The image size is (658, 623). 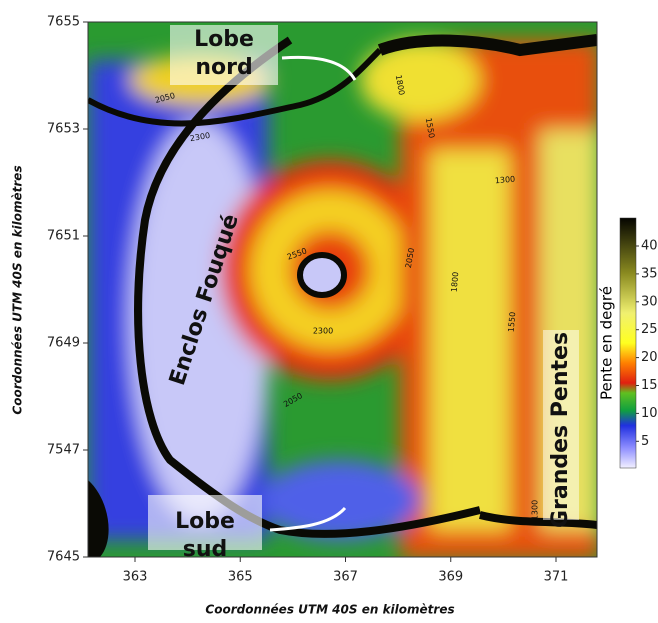 I want to click on x-tick-label: 367, so click(x=345, y=577).